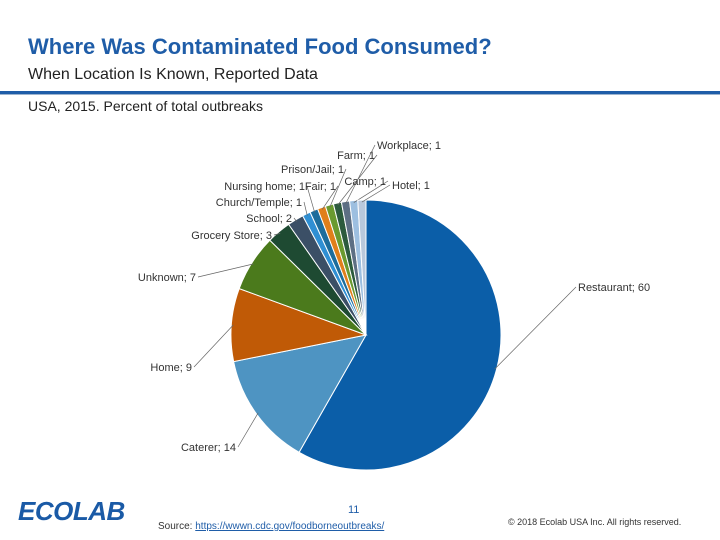 The height and width of the screenshot is (540, 720). What do you see at coordinates (320, 187) in the screenshot?
I see `slice-label: Fair; 1` at bounding box center [320, 187].